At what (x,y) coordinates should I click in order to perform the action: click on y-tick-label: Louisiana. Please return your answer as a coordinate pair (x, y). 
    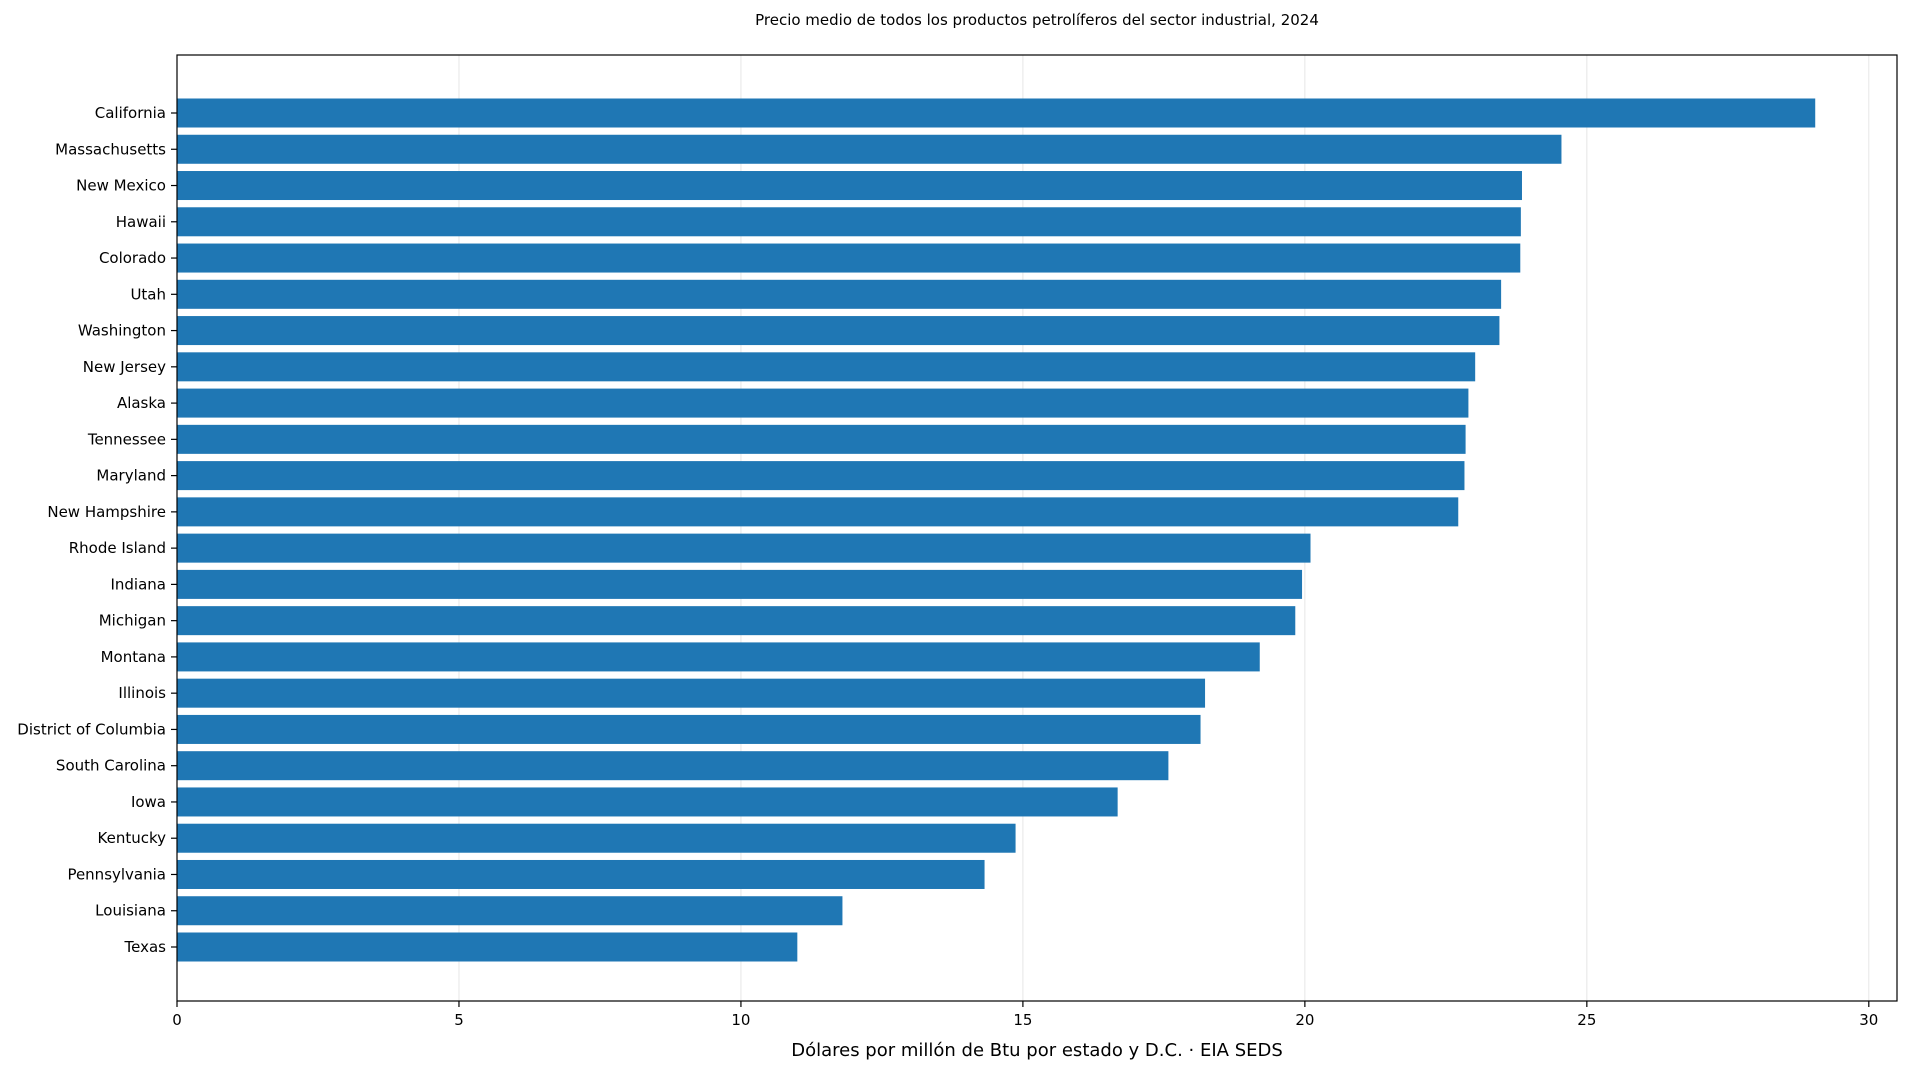
    Looking at the image, I should click on (130, 911).